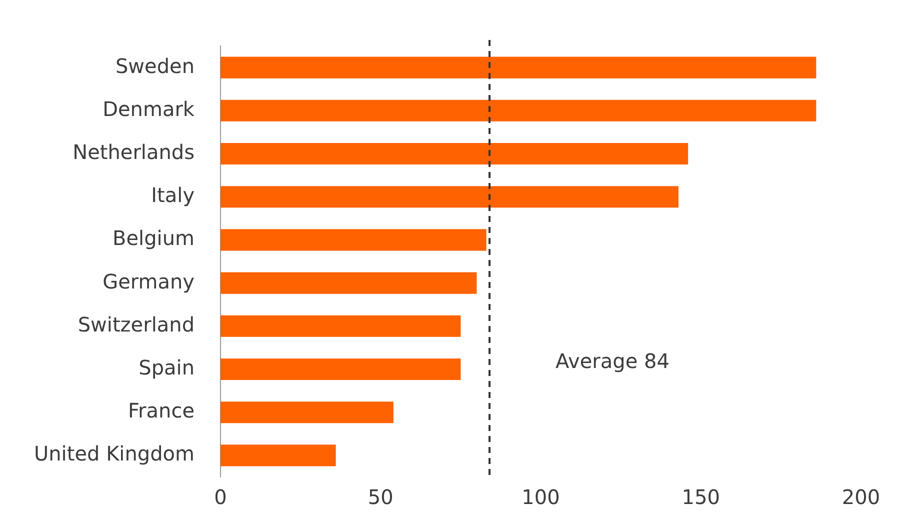 Image resolution: width=899 pixels, height=529 pixels. What do you see at coordinates (381, 497) in the screenshot?
I see `x-tick-label: 50` at bounding box center [381, 497].